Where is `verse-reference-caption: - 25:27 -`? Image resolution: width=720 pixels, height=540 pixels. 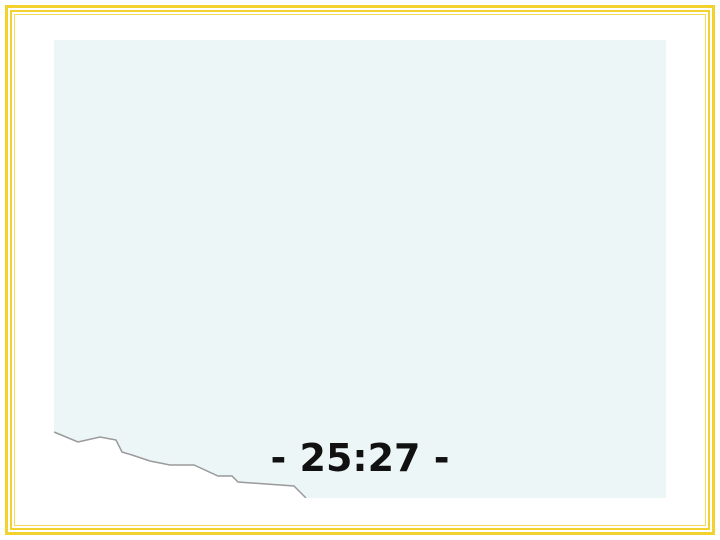
verse-reference-caption: - 25:27 - is located at coordinates (360, 458).